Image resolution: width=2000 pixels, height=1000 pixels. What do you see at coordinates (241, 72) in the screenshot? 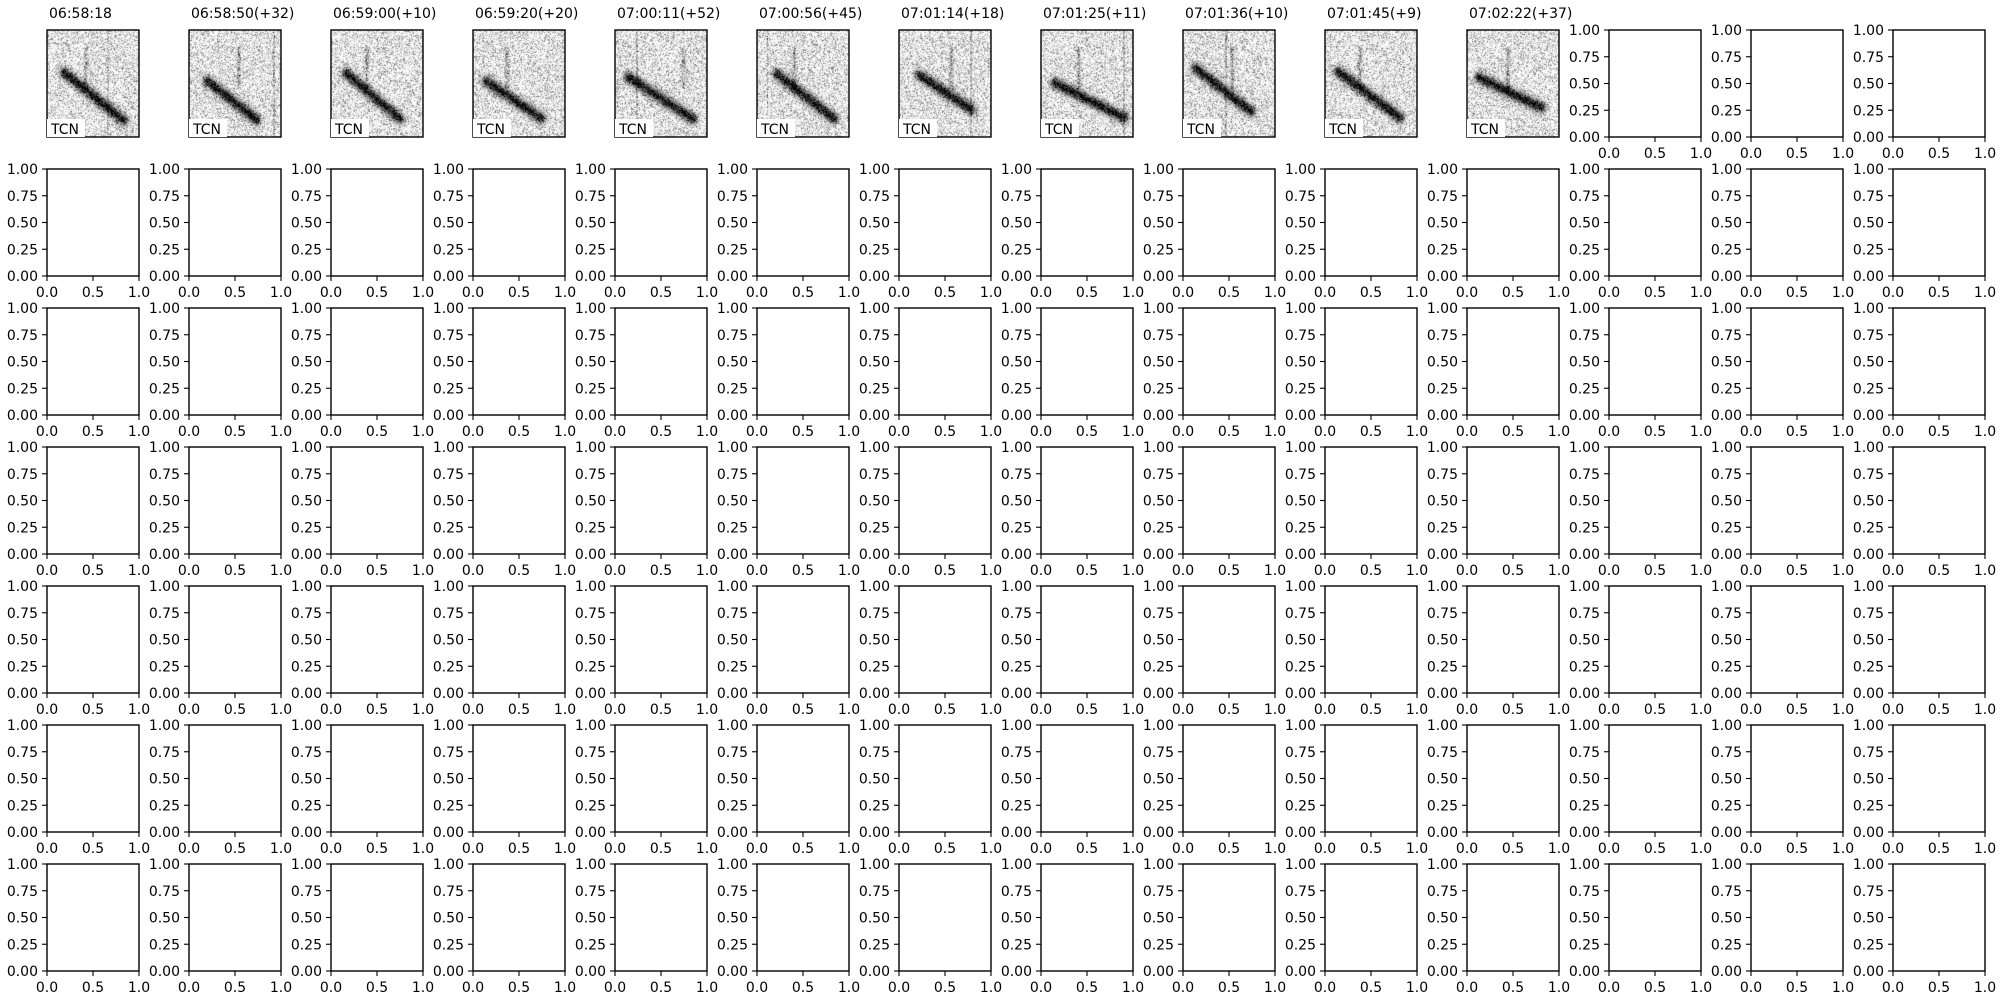
I see `axes-panel: 06:58:50(+32) TCN` at bounding box center [241, 72].